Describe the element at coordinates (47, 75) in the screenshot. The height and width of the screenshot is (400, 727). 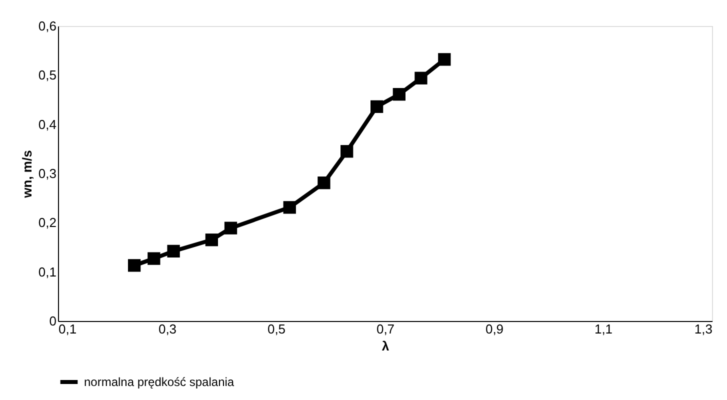
I see `y-tick-label: 0,5` at that location.